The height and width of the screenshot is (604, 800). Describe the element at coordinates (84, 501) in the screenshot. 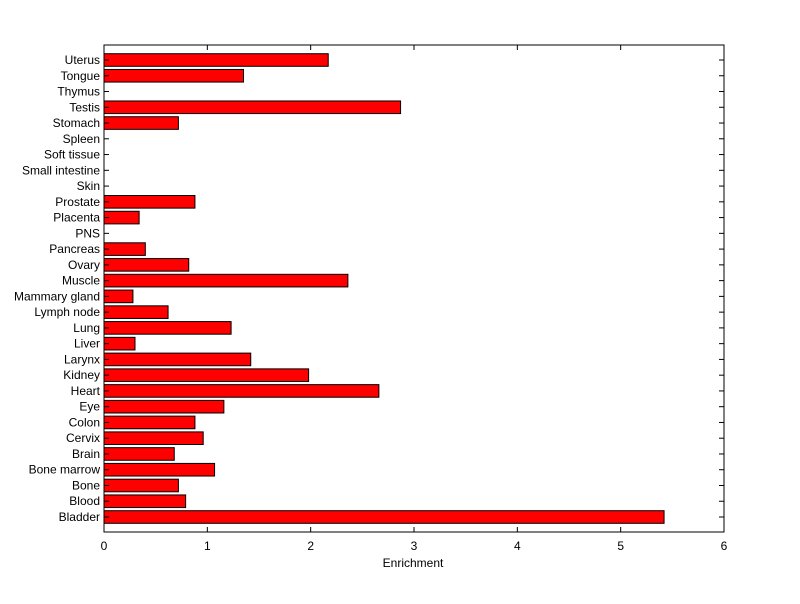

I see `y-tick-label: Blood` at that location.